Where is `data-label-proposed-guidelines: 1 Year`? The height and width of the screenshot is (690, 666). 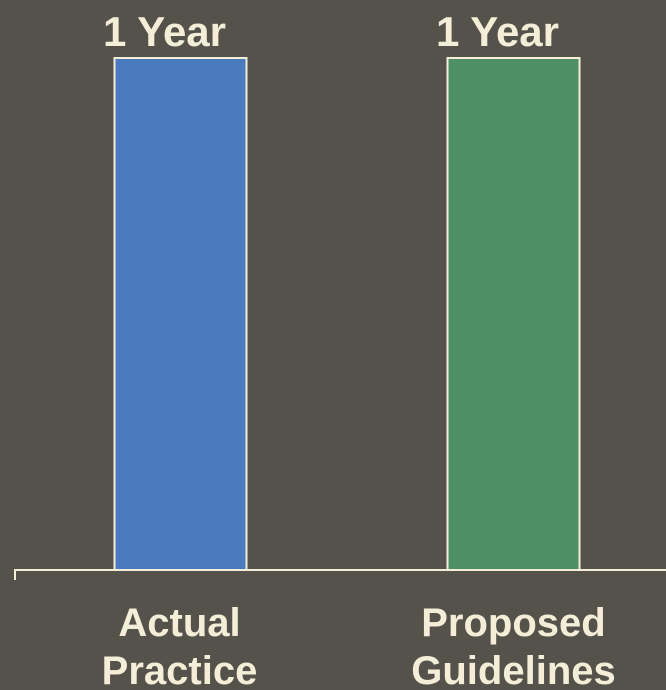
data-label-proposed-guidelines: 1 Year is located at coordinates (497, 31).